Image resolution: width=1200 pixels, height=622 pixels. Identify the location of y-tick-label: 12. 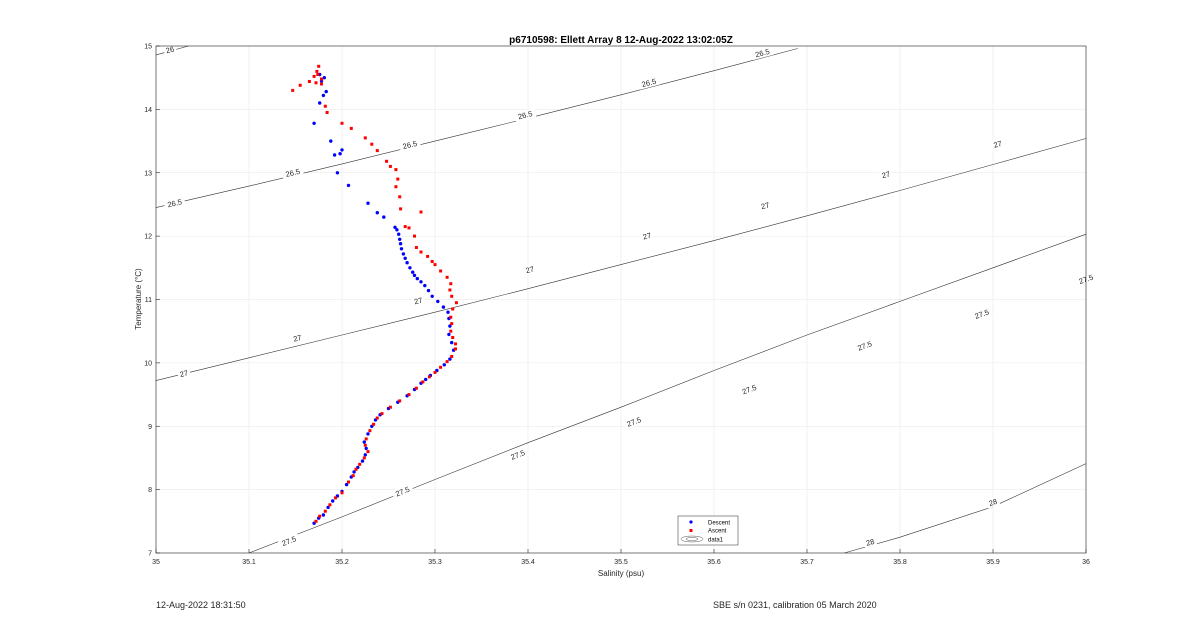
(148, 237).